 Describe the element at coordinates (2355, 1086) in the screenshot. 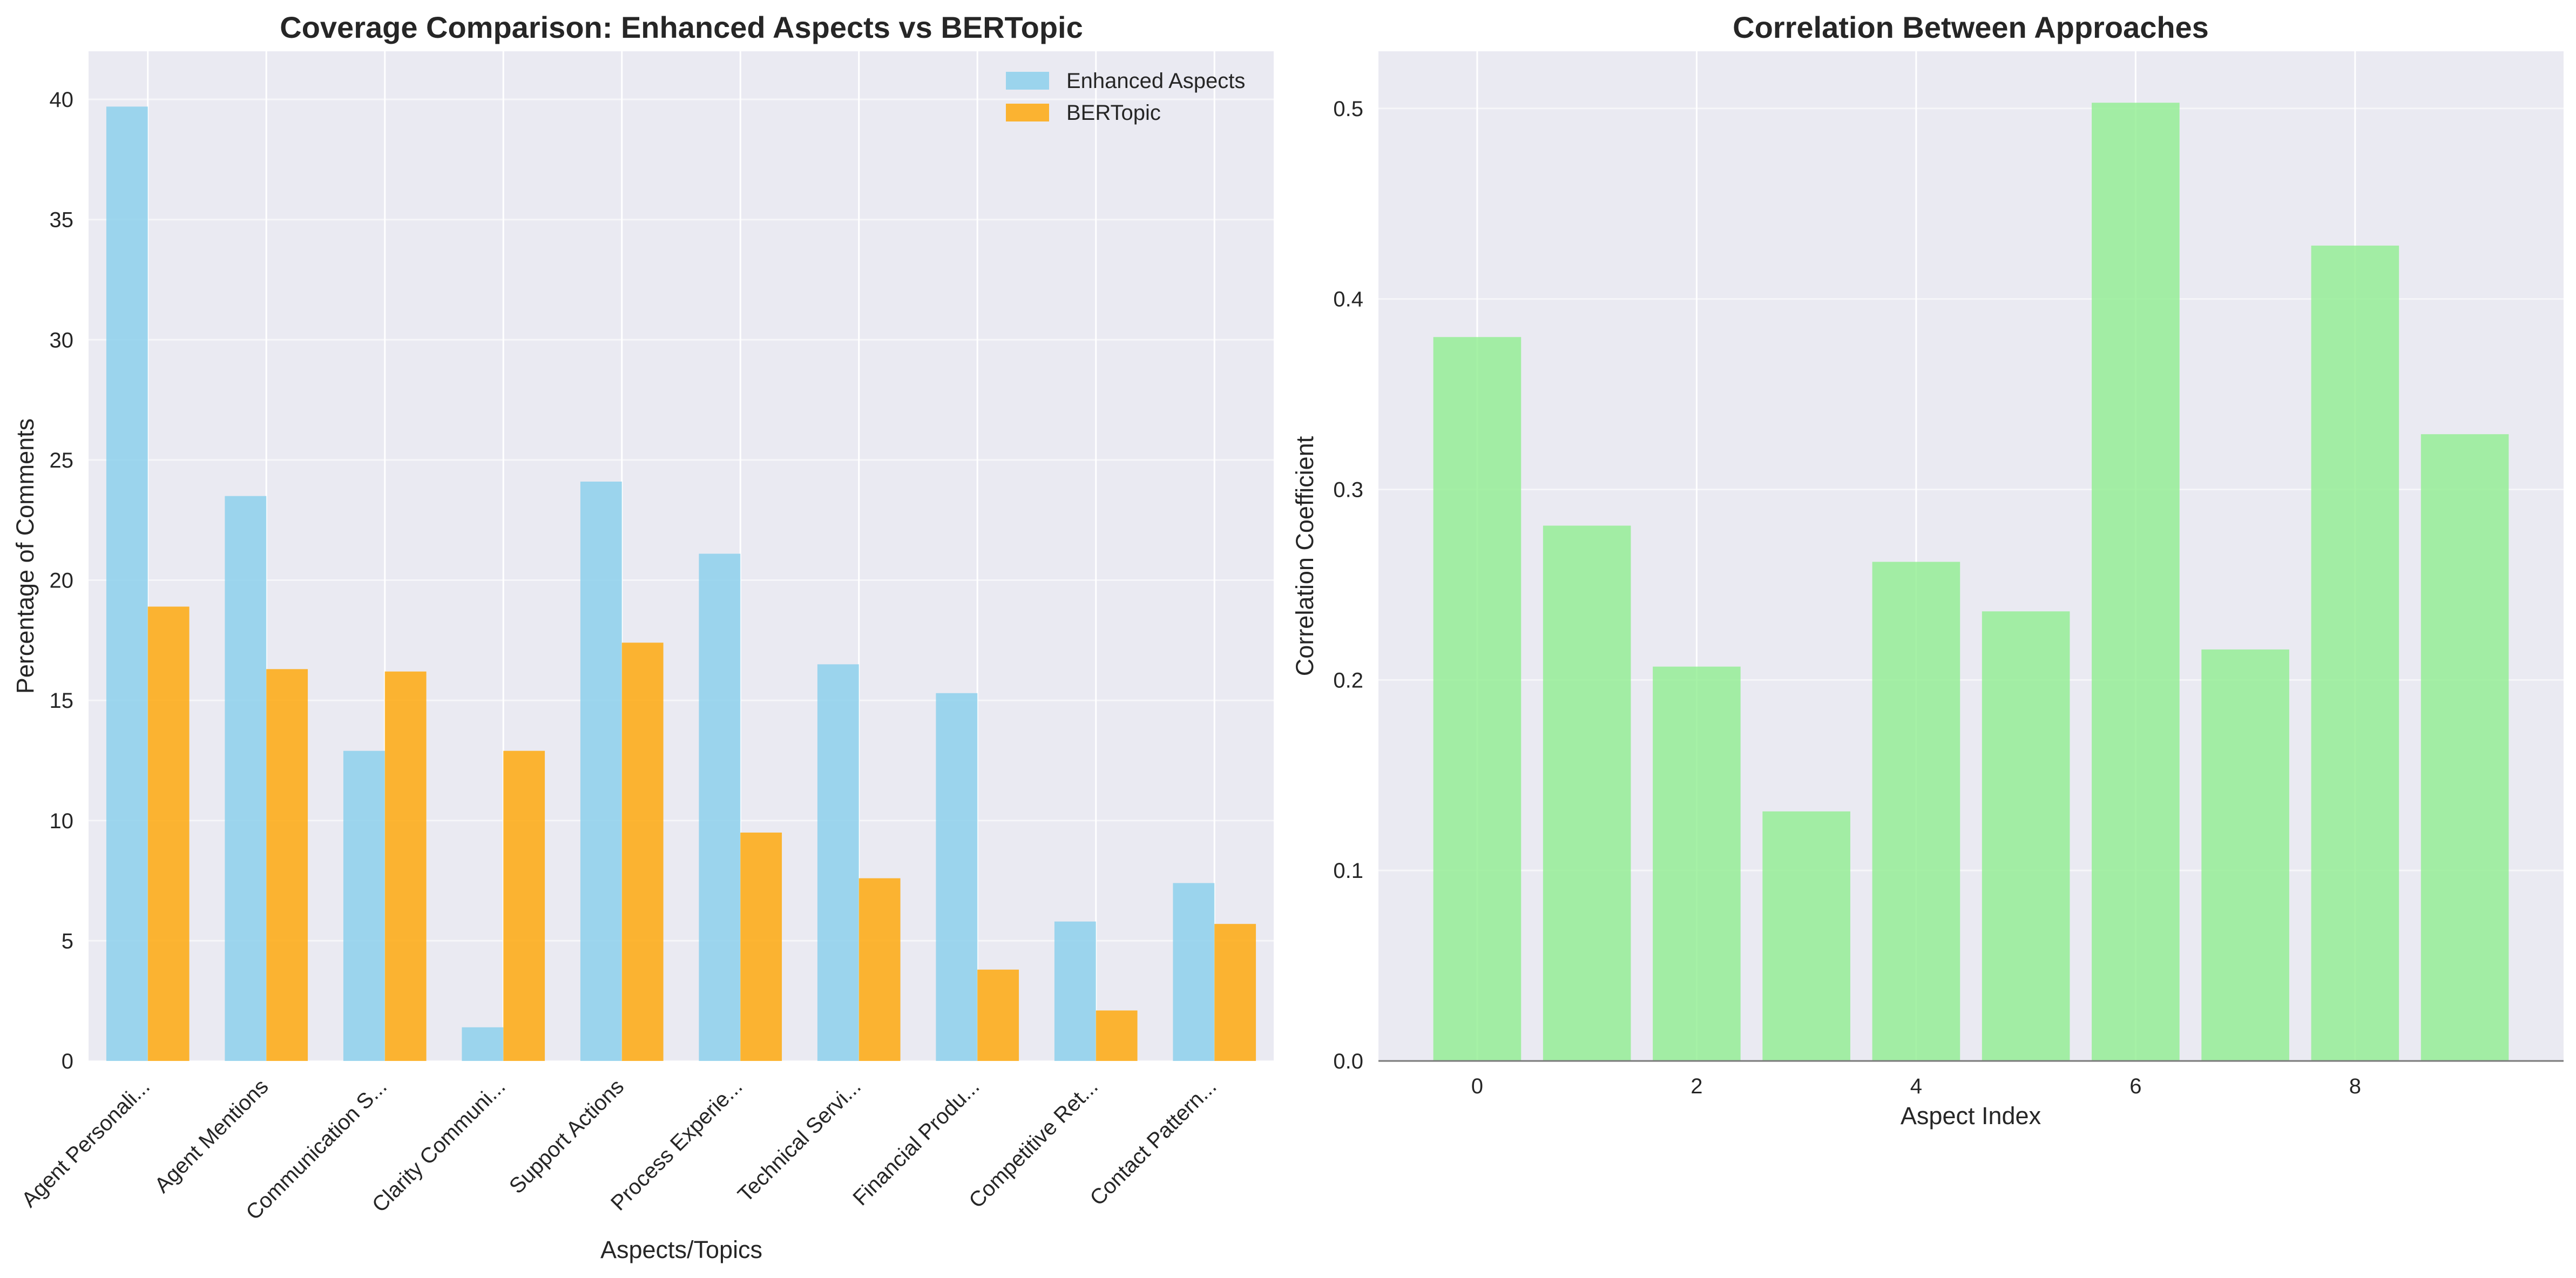

I see `x-tick-label: 8` at that location.